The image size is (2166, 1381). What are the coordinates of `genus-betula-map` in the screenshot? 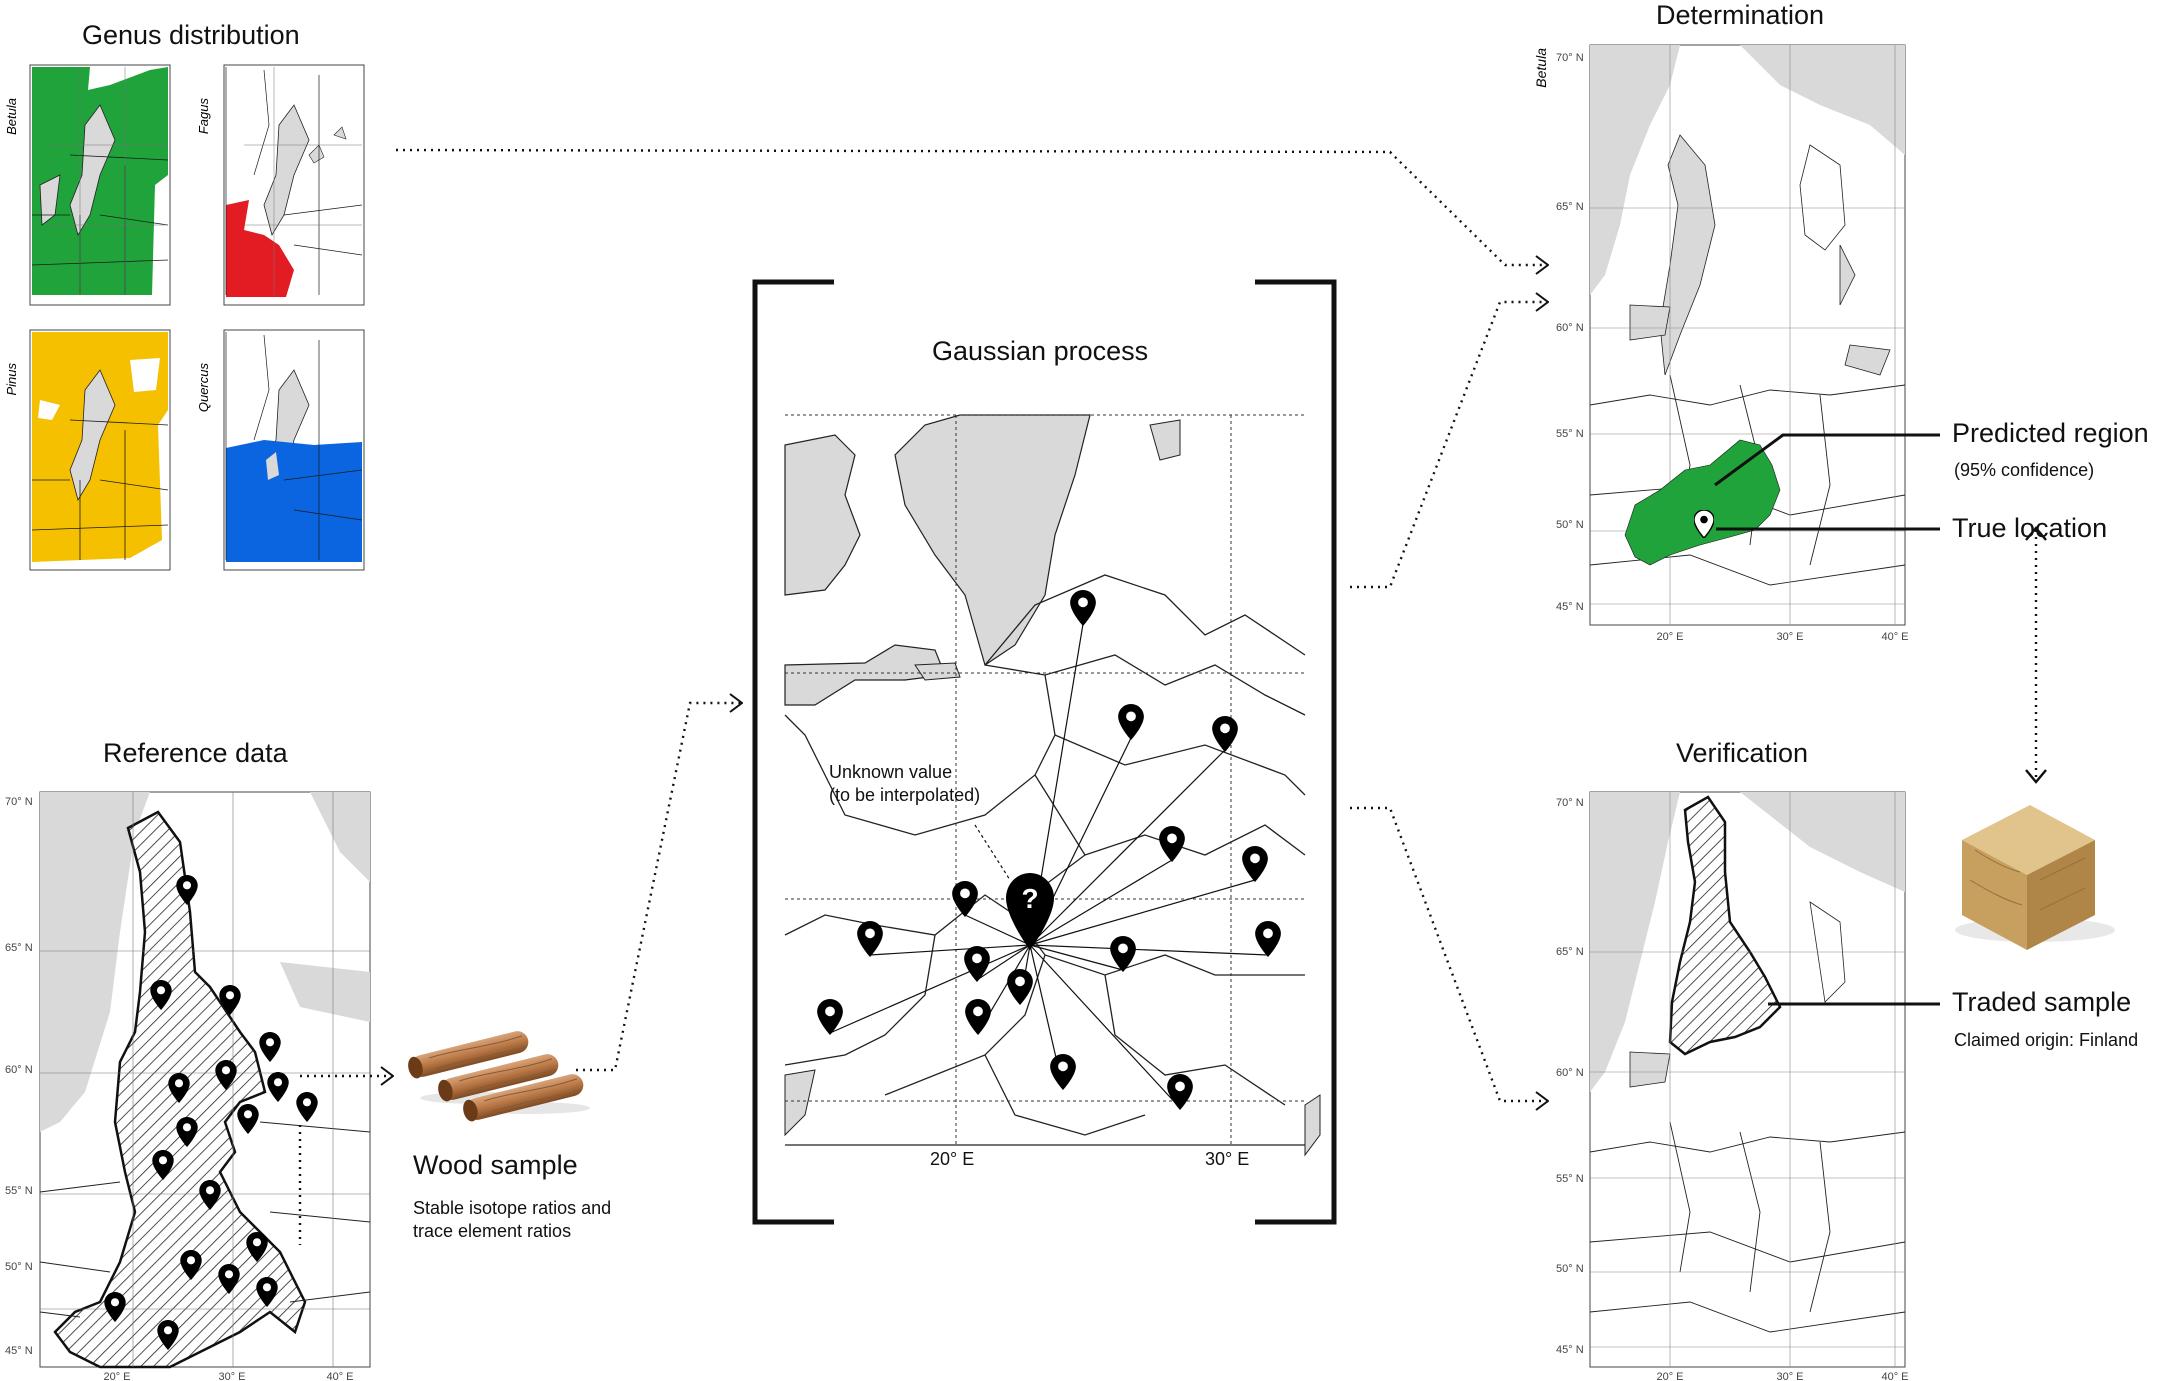 It's located at (100, 185).